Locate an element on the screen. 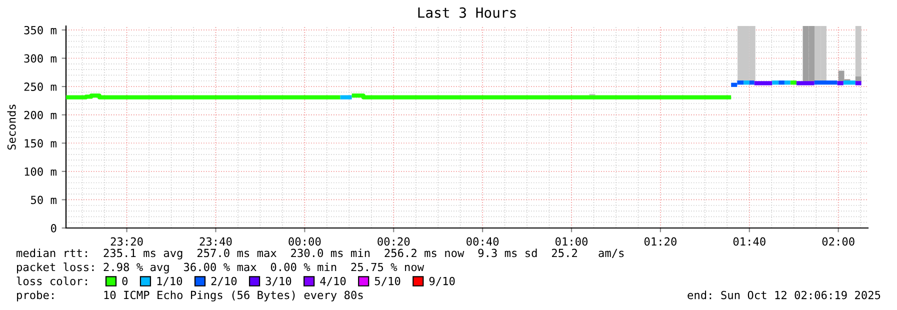  legend-label: 1/10 is located at coordinates (169, 281).